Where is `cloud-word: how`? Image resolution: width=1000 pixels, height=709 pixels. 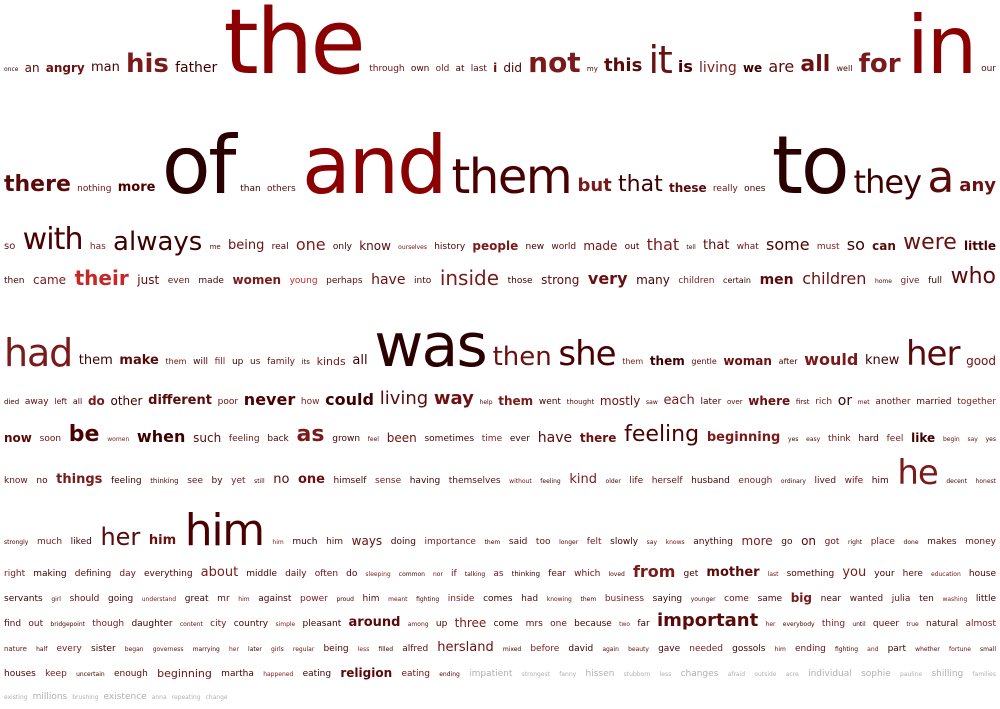 cloud-word: how is located at coordinates (310, 401).